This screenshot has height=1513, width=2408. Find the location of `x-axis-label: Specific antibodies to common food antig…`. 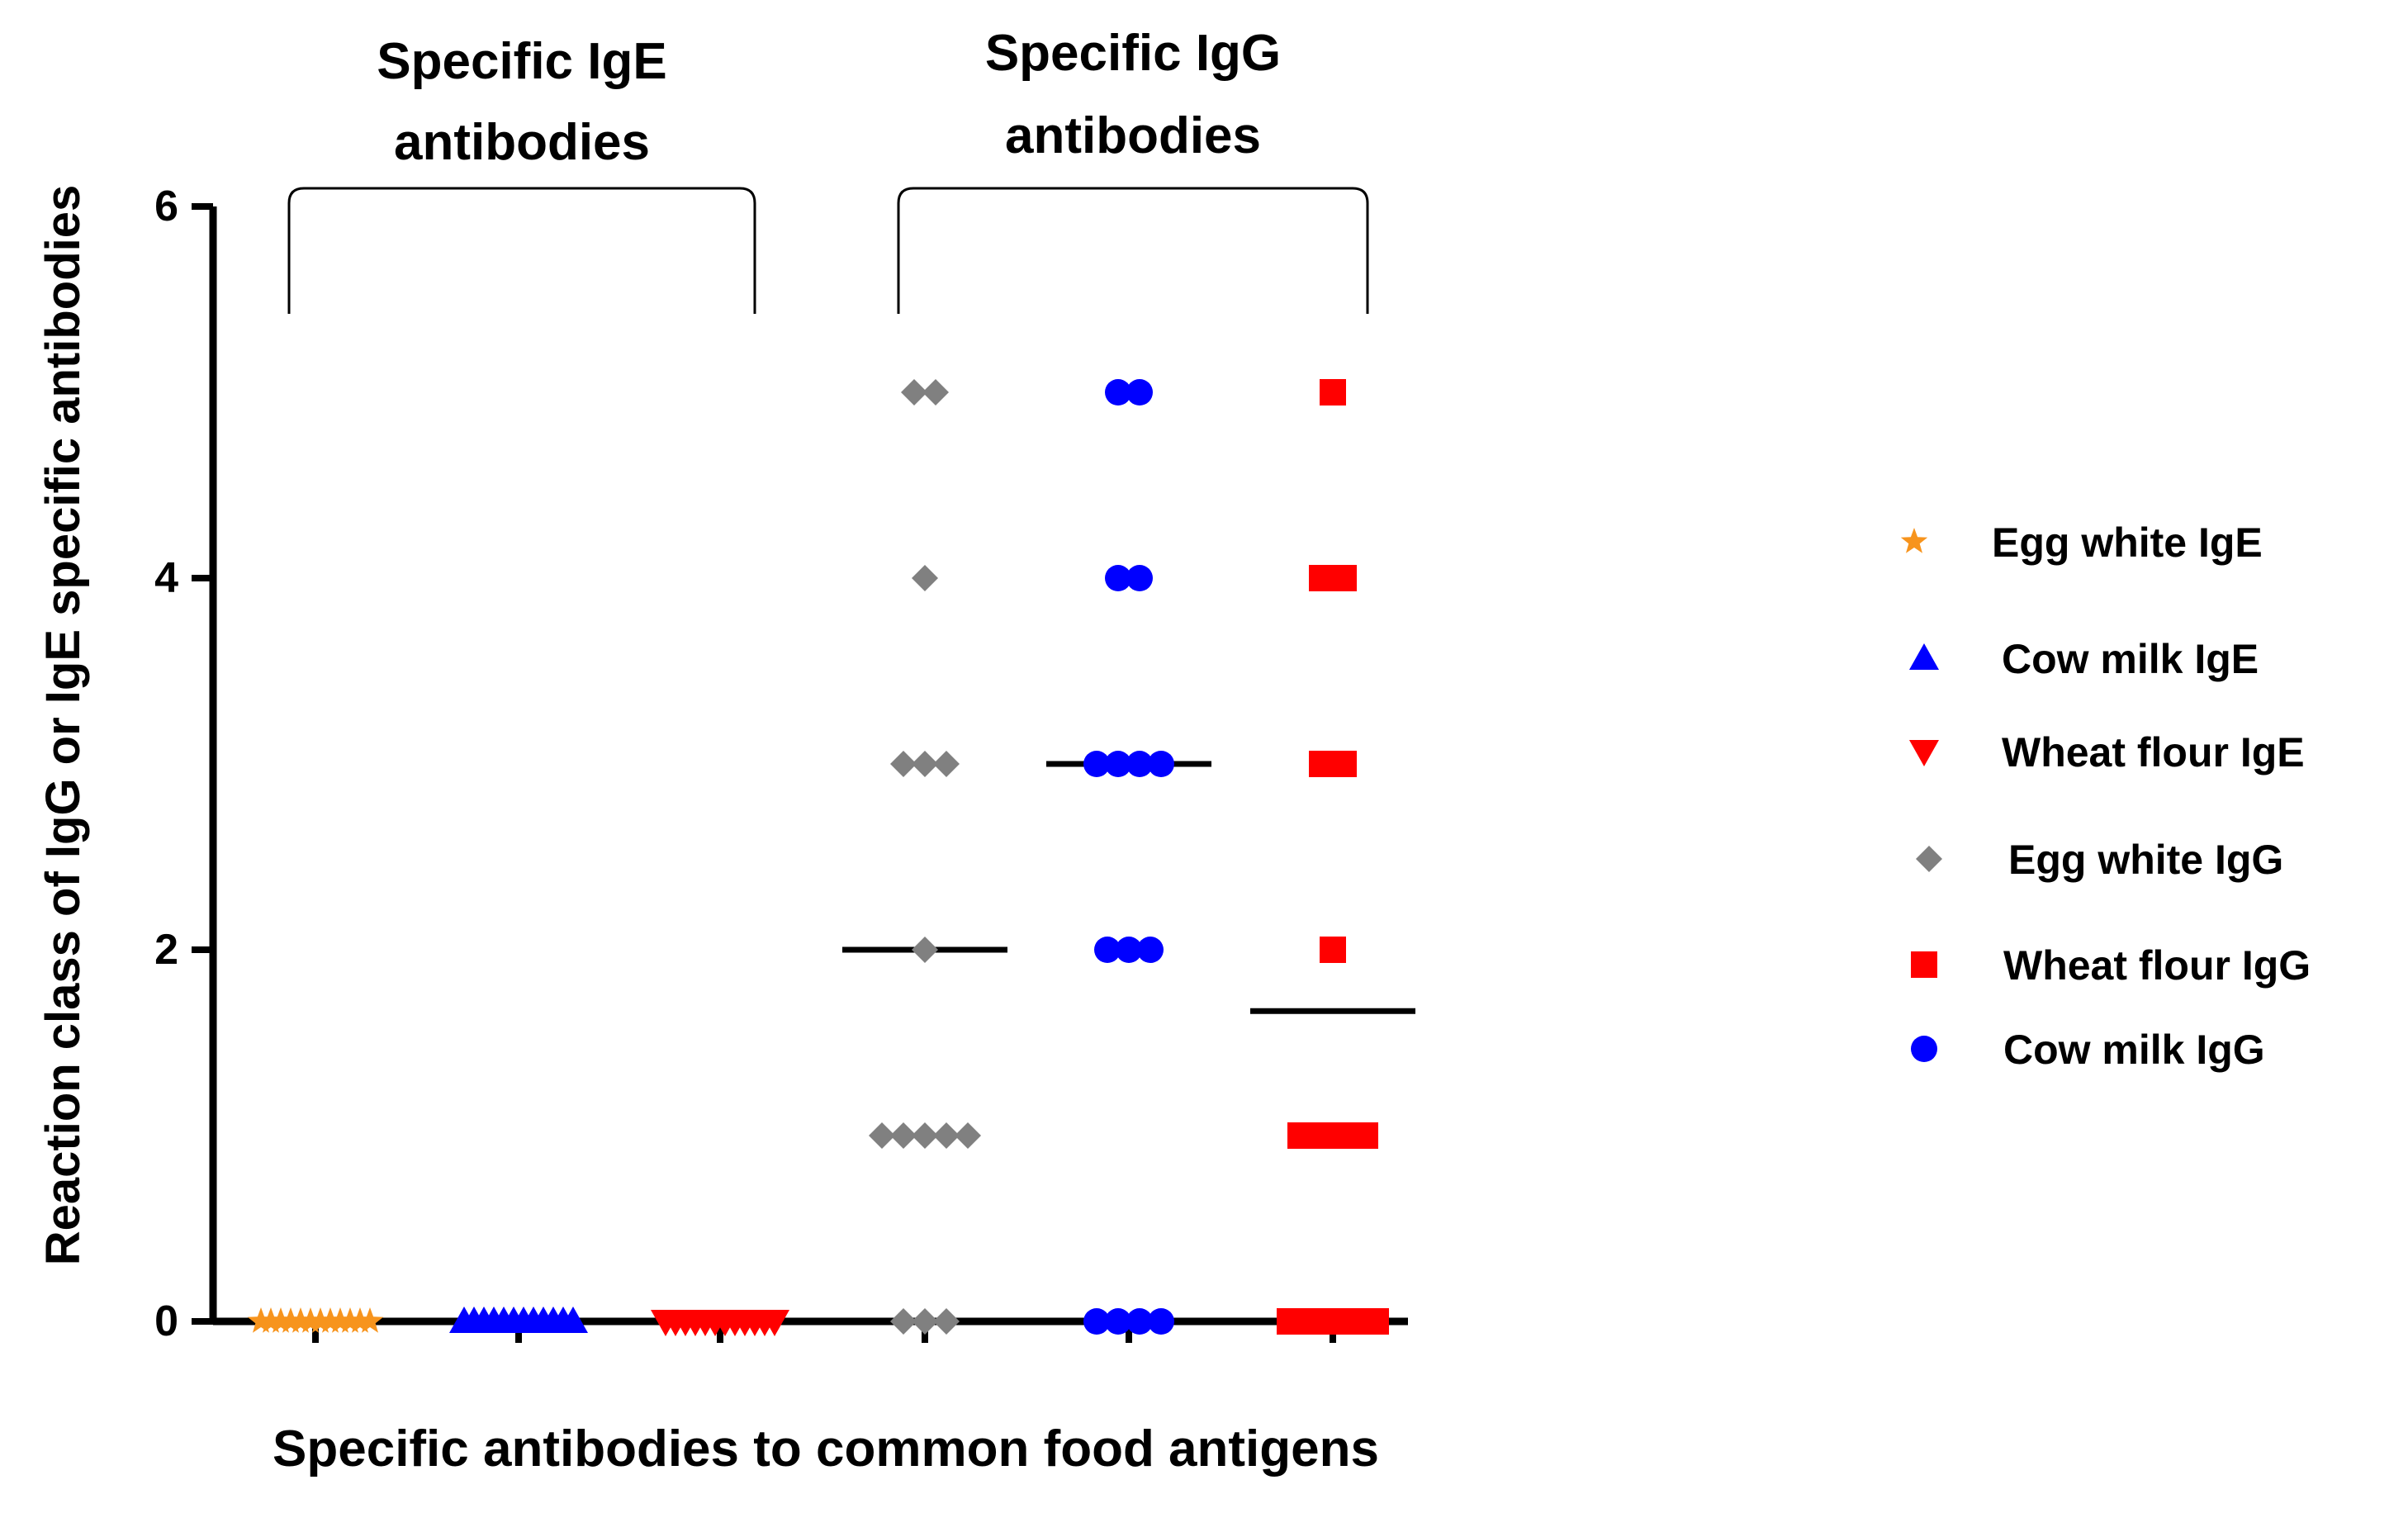

x-axis-label: Specific antibodies to common food antig… is located at coordinates (826, 1449).